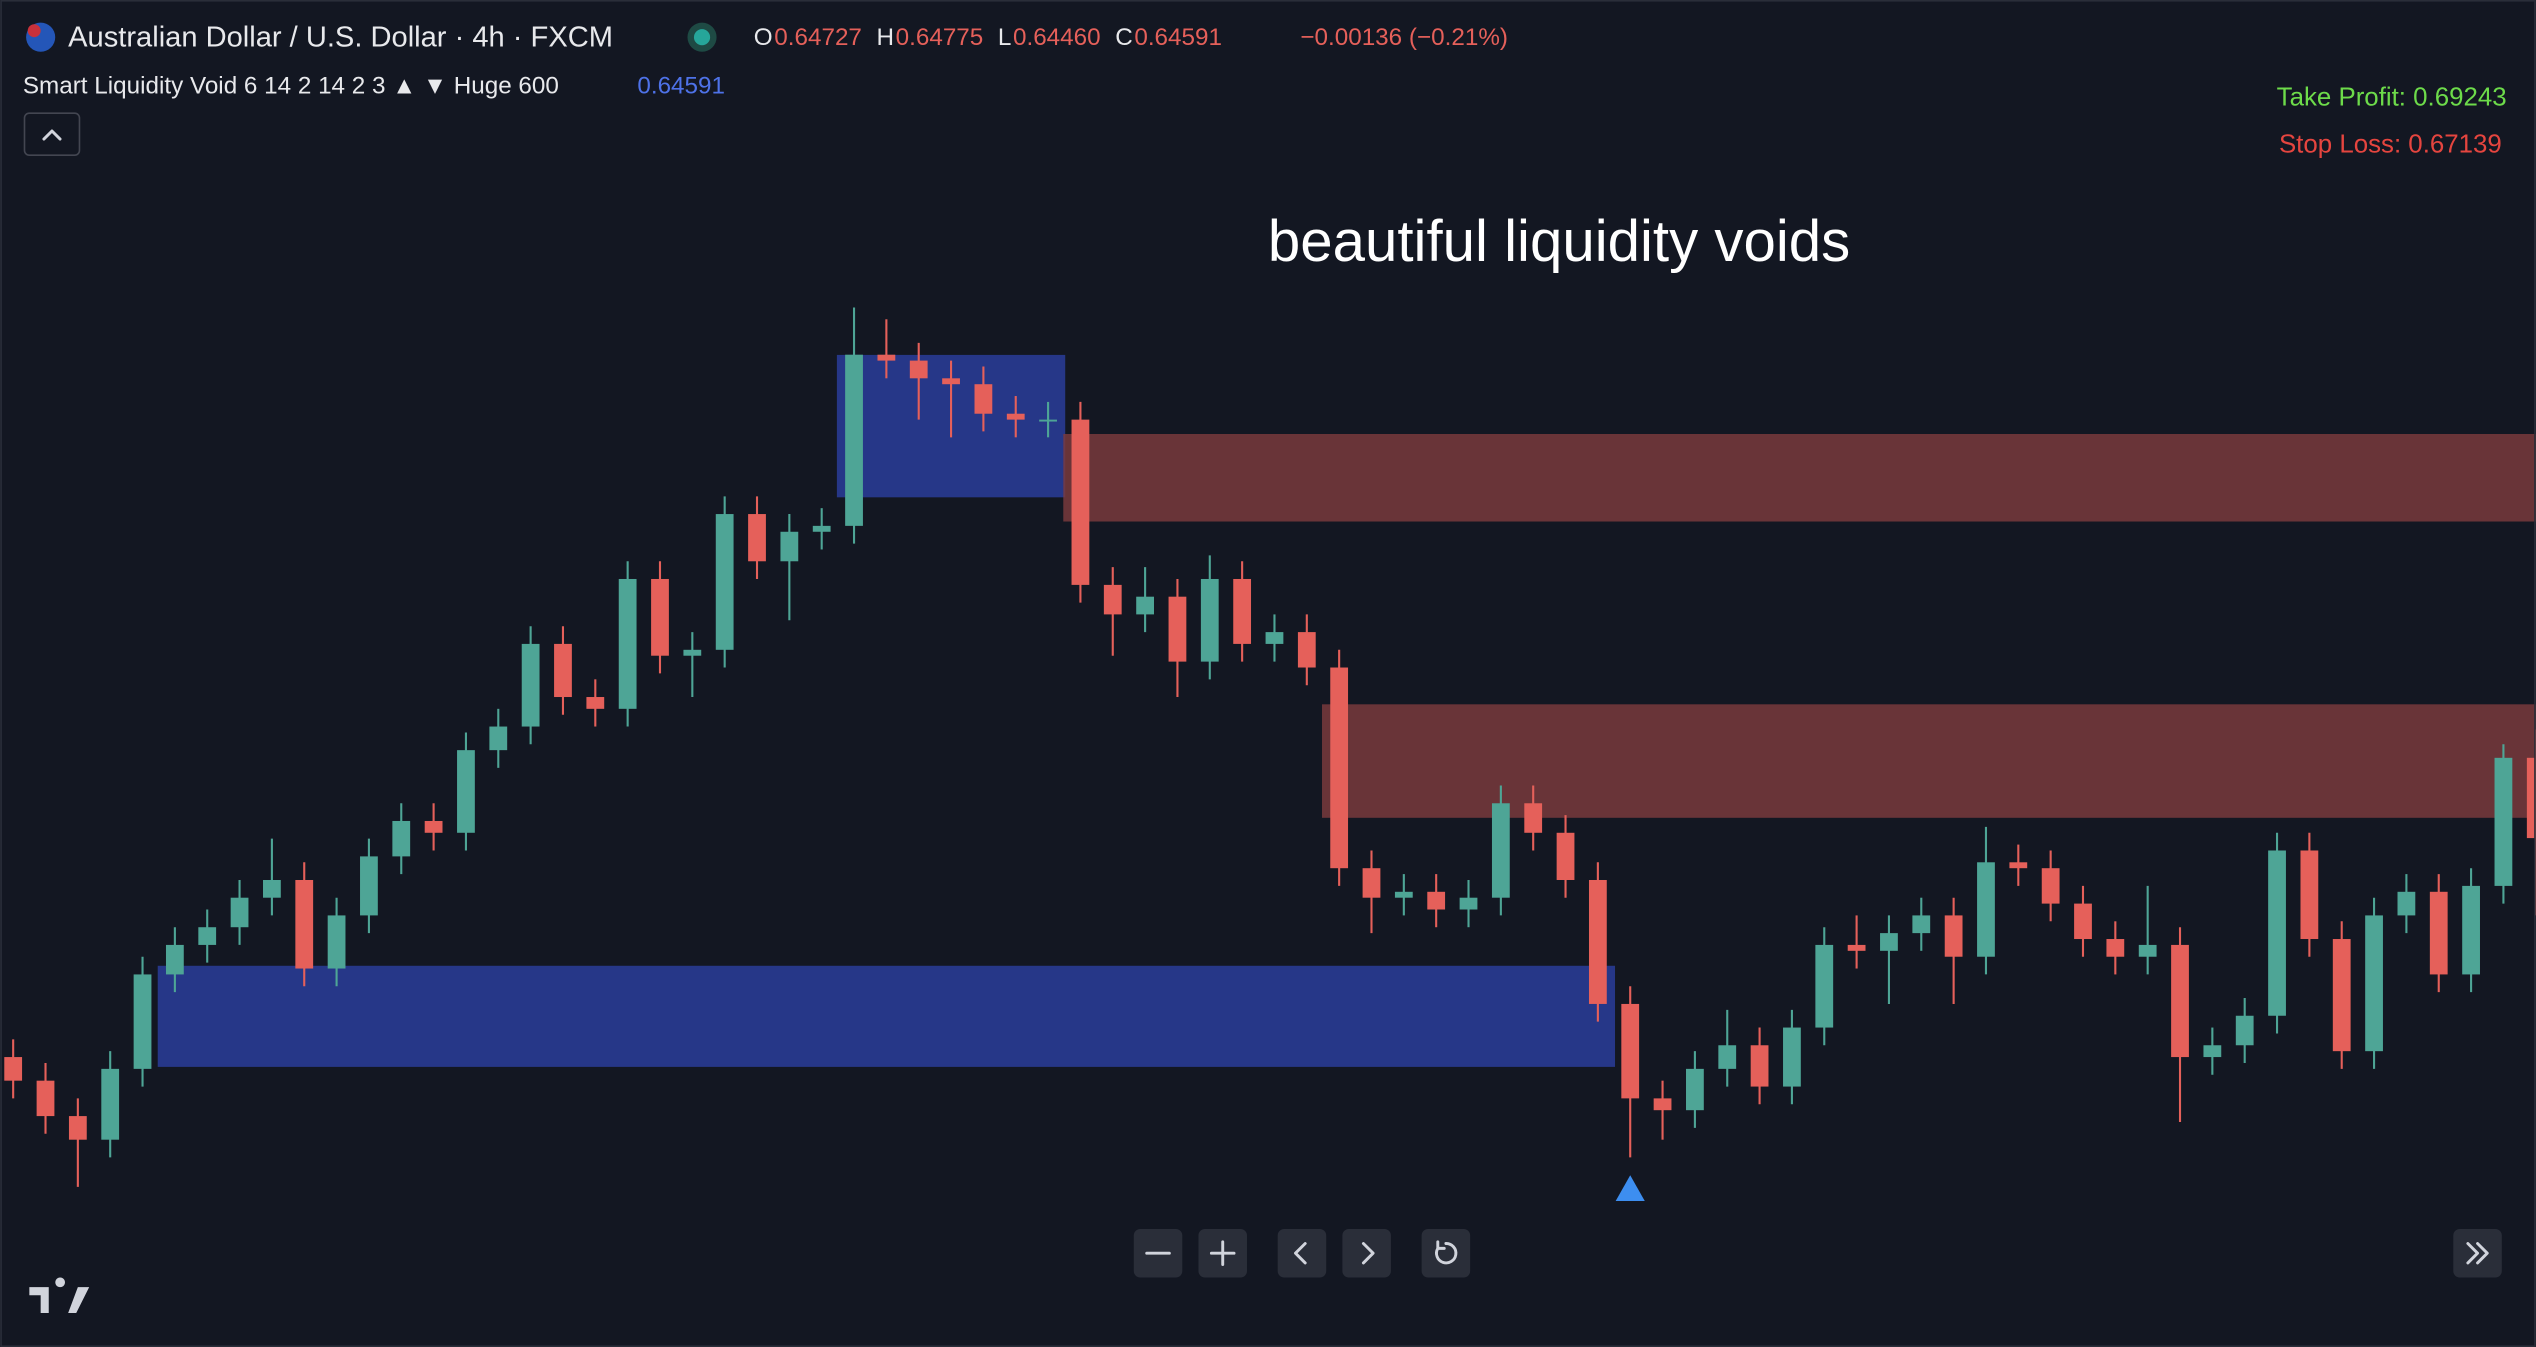  I want to click on flag-icon-detail, so click(34, 31).